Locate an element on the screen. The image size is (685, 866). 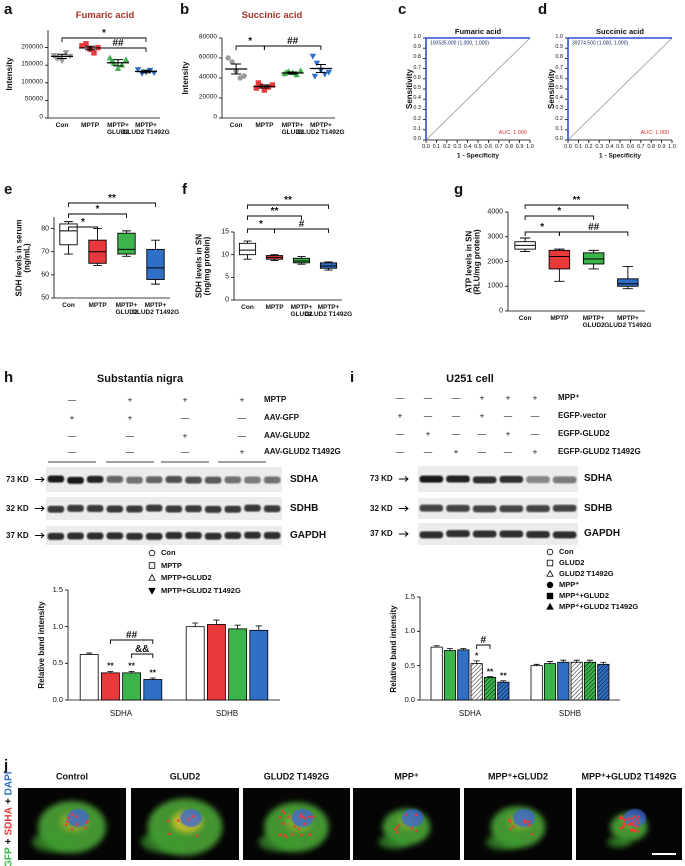
y-tick-label: 1.0 is located at coordinates (559, 37).